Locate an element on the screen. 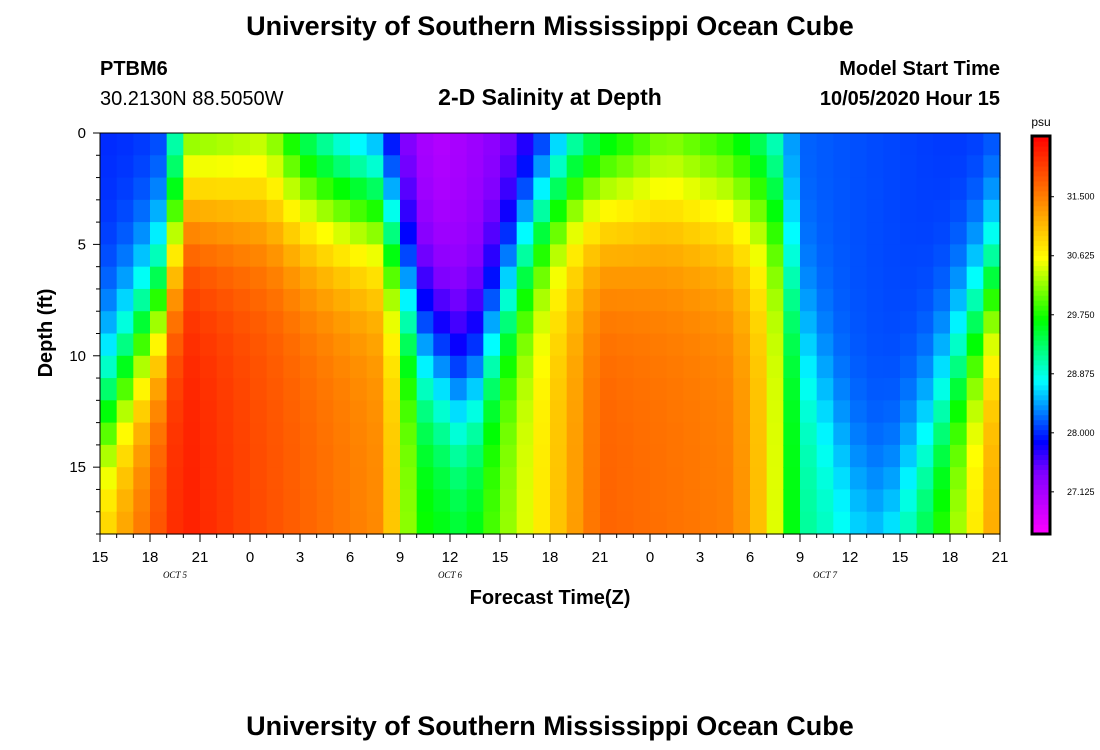  y-tick-label: 0 is located at coordinates (82, 133).